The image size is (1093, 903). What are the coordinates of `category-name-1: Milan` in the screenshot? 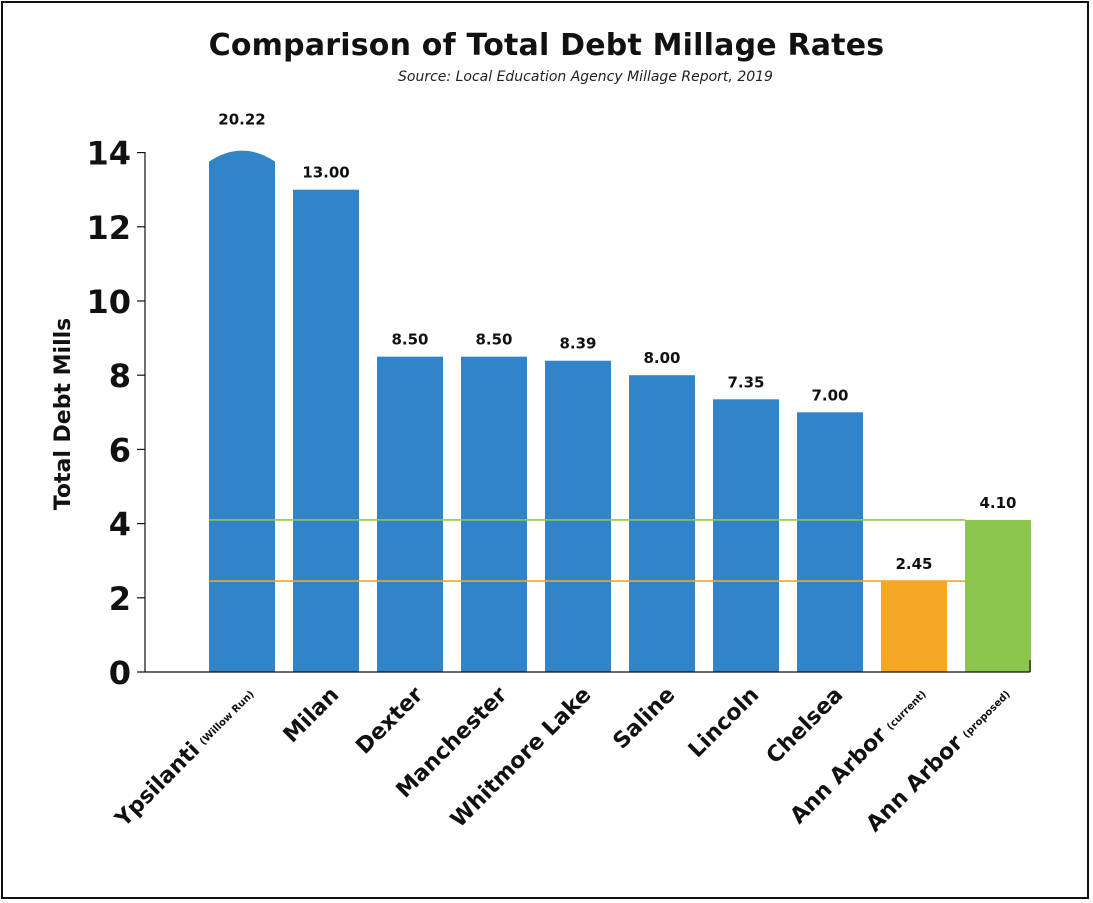 It's located at (311, 715).